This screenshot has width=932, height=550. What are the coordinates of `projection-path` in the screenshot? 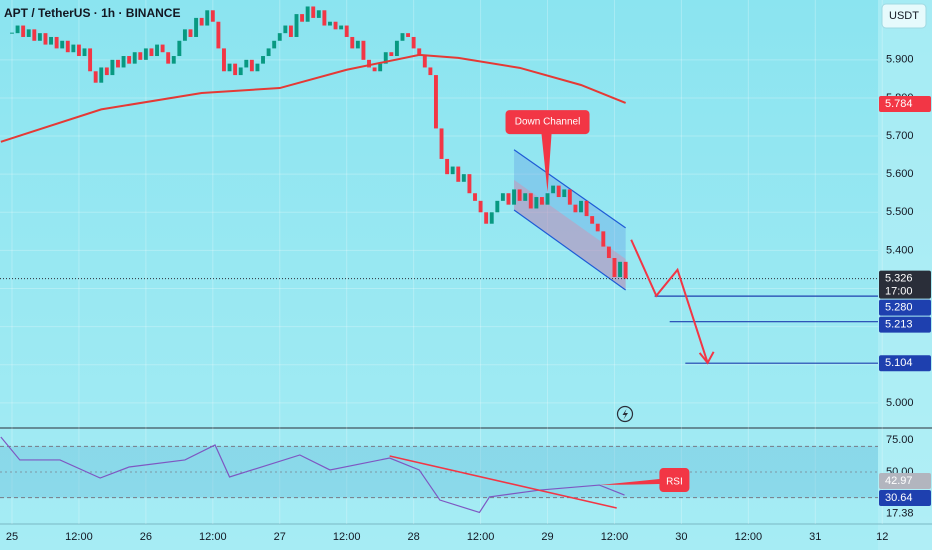 It's located at (669, 301).